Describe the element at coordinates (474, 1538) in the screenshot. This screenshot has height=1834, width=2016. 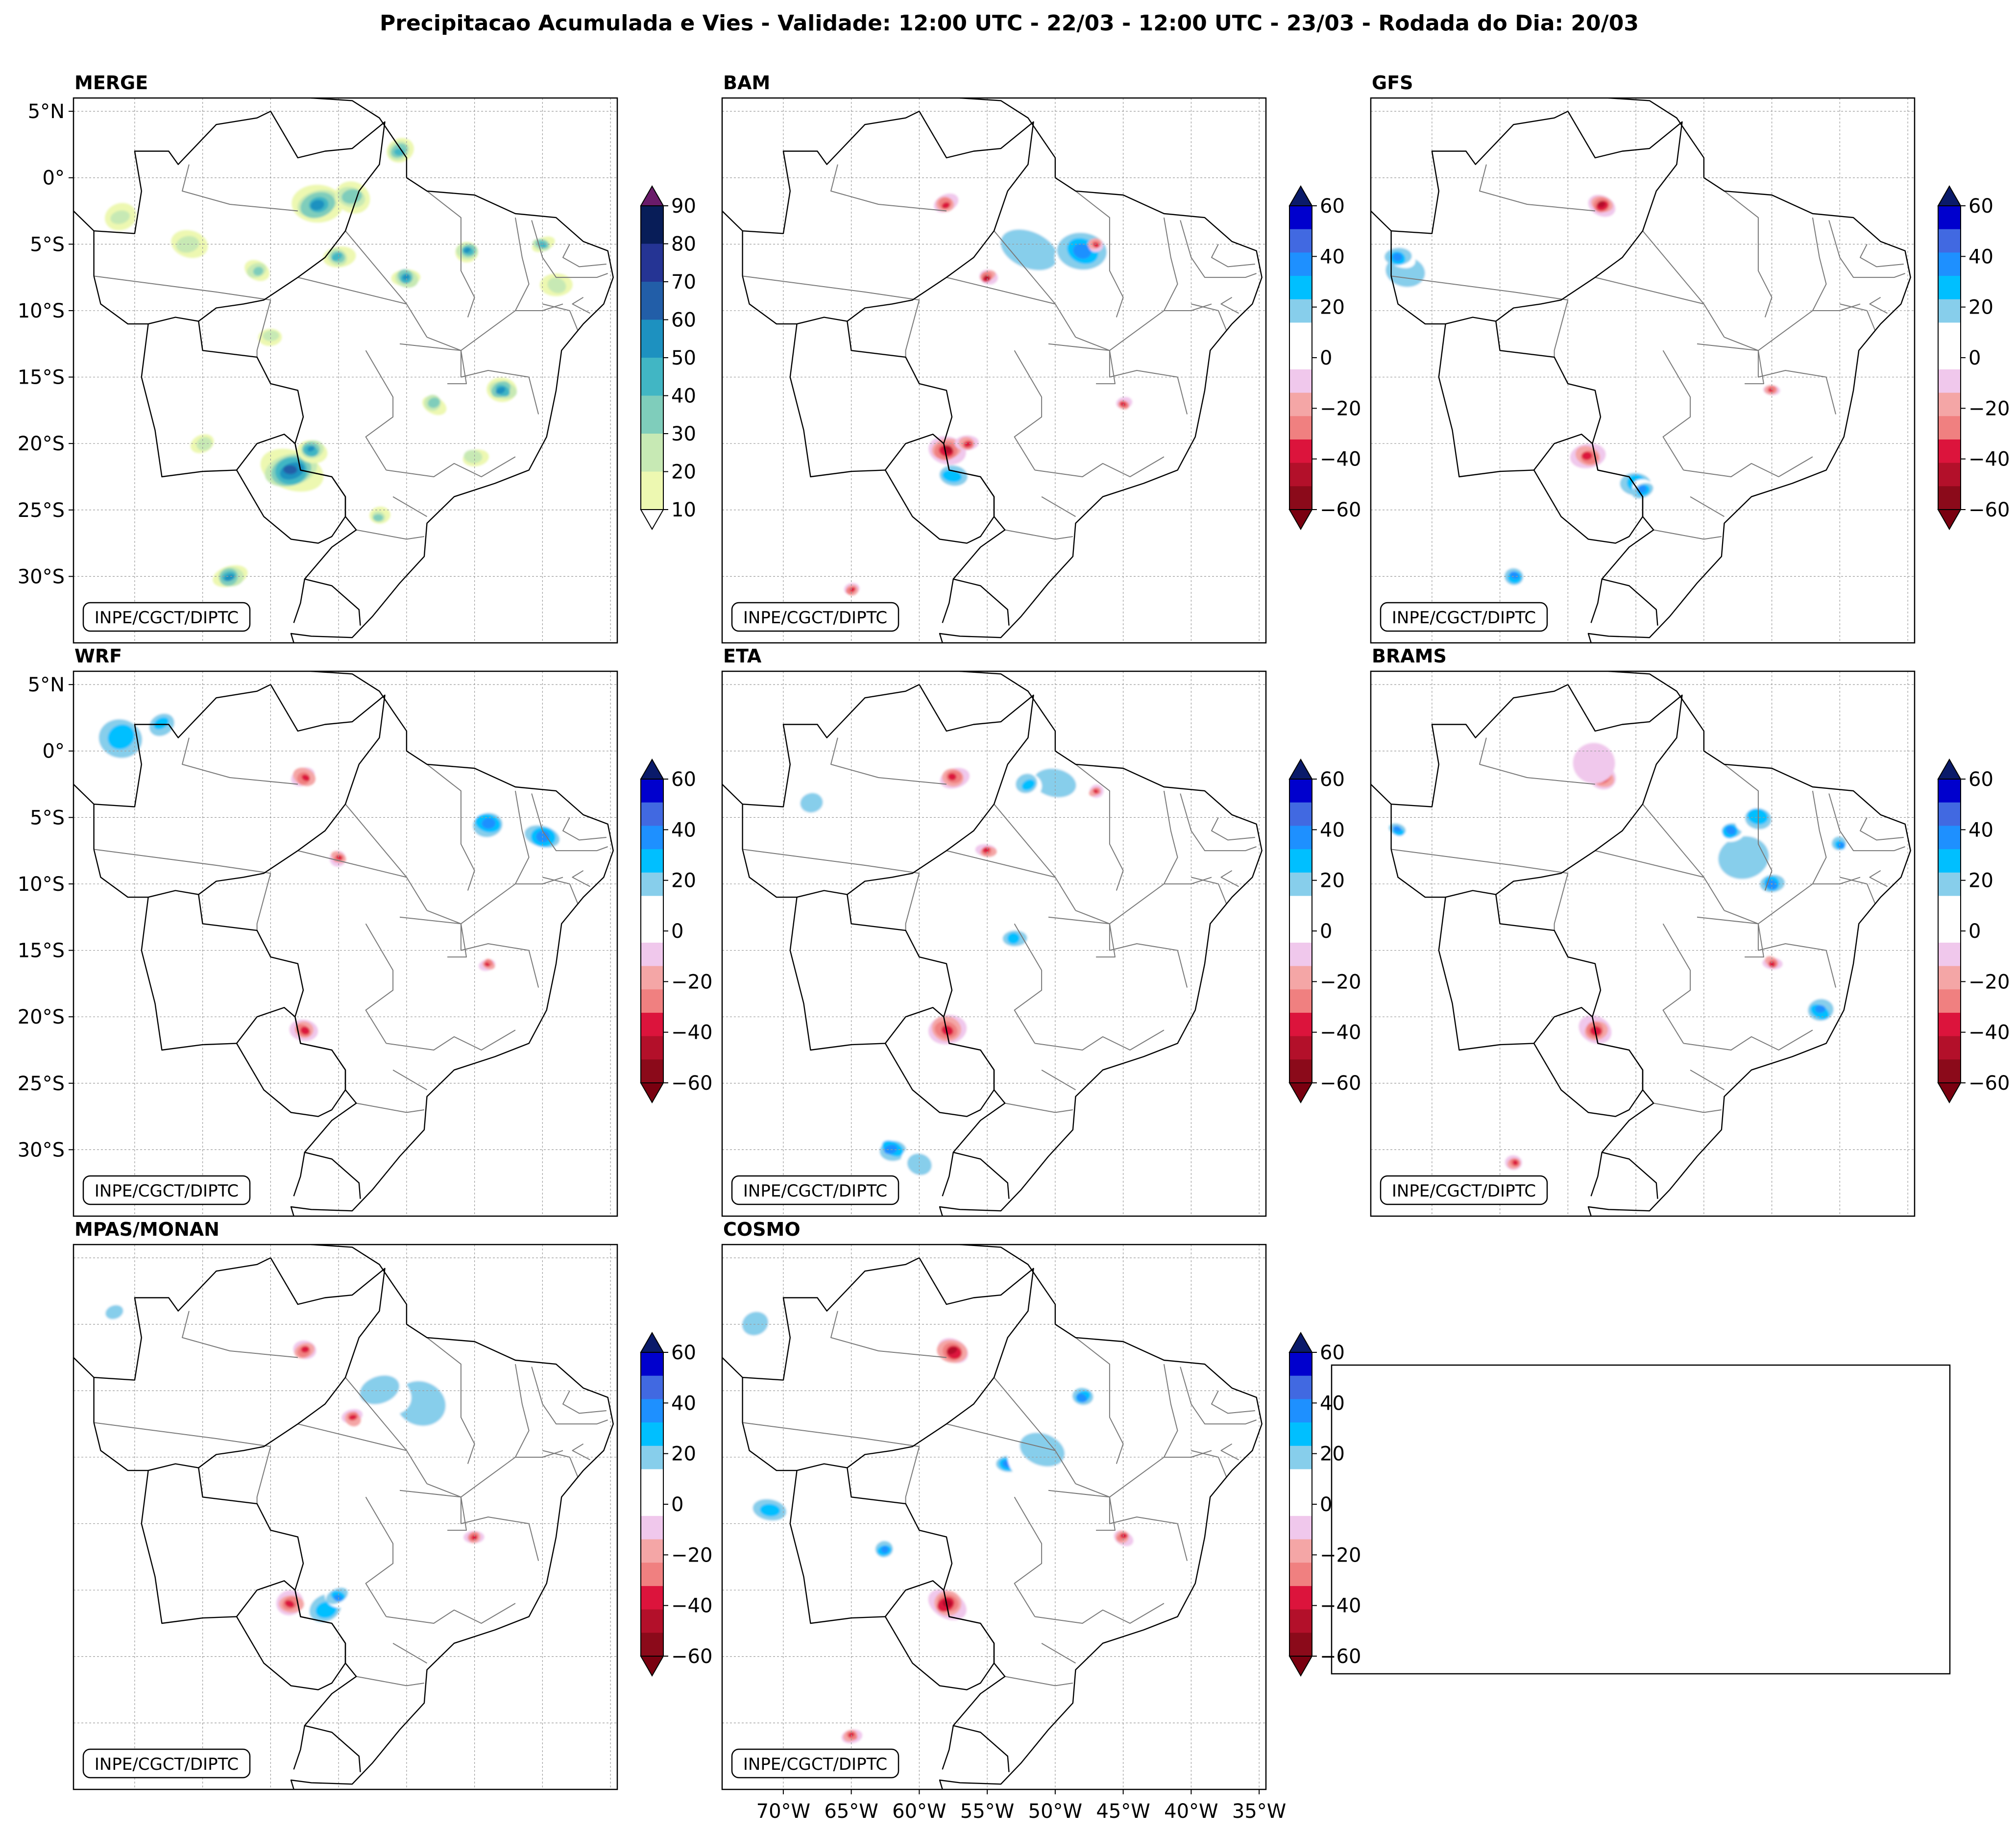
I see `data-blob-m6-b7-l3` at that location.